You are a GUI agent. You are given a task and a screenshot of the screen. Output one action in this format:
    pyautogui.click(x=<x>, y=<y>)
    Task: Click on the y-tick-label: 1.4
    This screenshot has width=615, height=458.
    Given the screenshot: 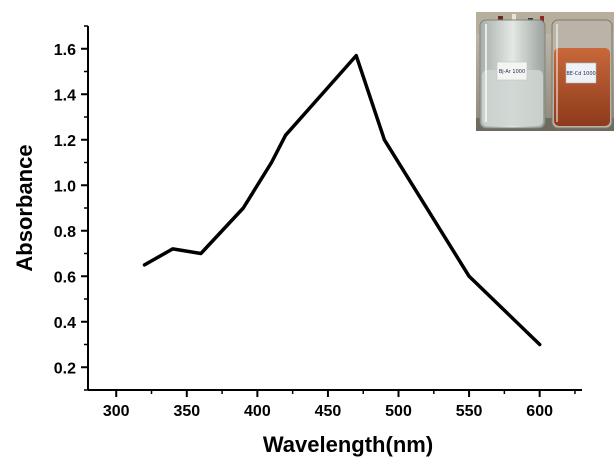 What is the action you would take?
    pyautogui.click(x=65, y=95)
    